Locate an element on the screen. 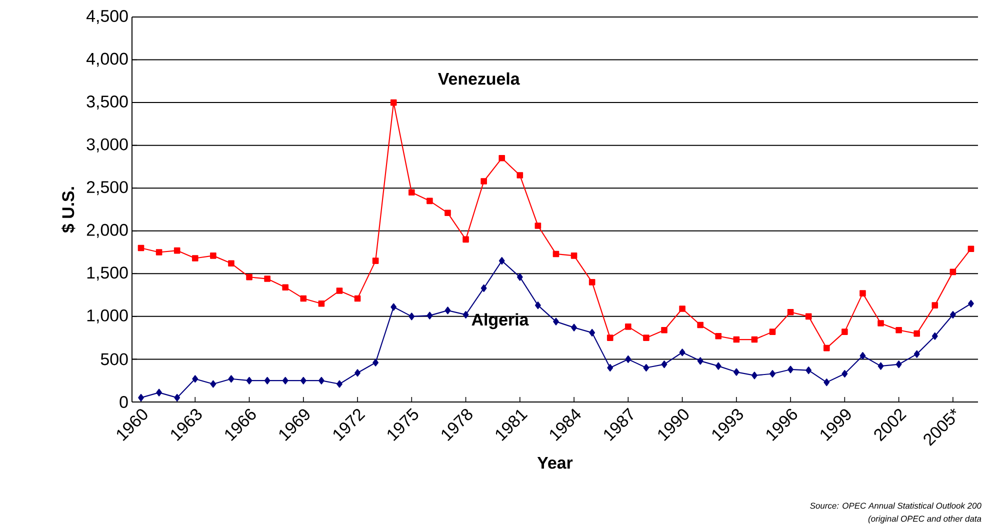  y-tick-label: 2,500 is located at coordinates (107, 188).